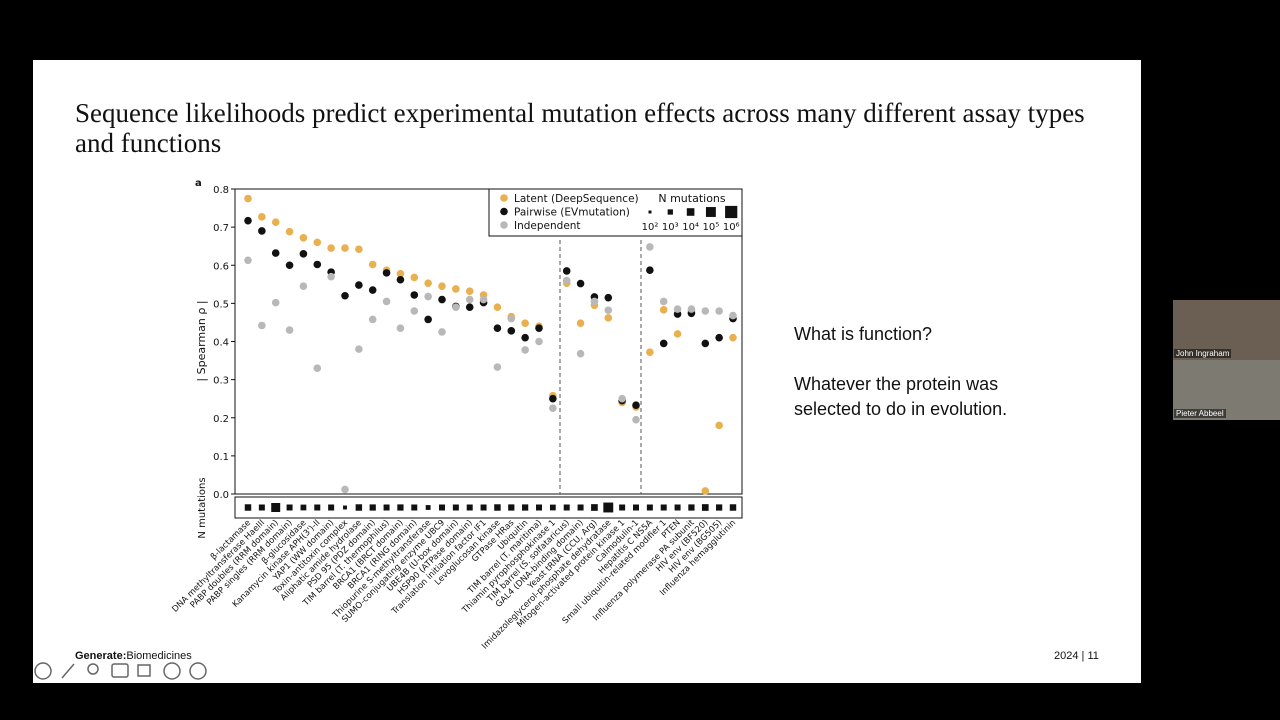 This screenshot has height=720, width=1280. What do you see at coordinates (172, 671) in the screenshot?
I see `more-button` at bounding box center [172, 671].